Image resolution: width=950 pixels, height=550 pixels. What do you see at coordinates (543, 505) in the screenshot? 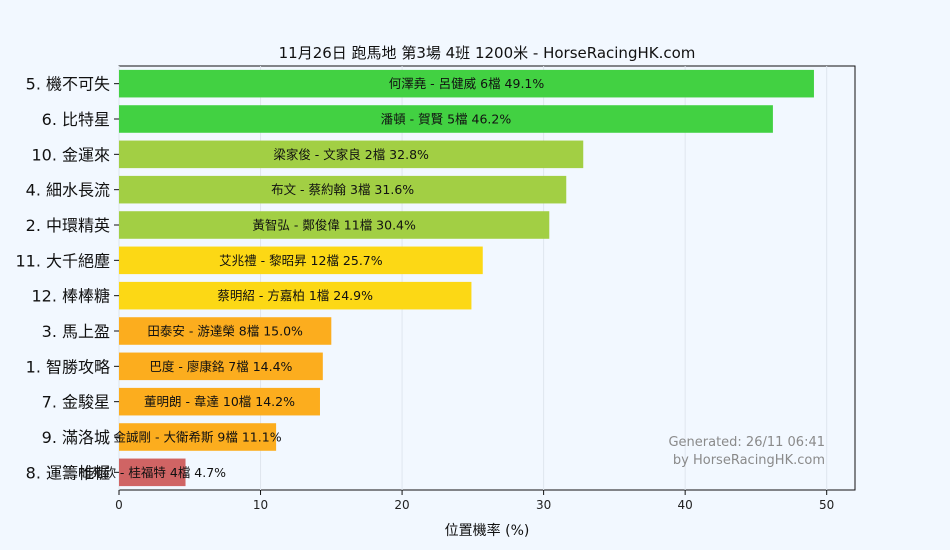
I see `x-tick-label: 30` at bounding box center [543, 505].